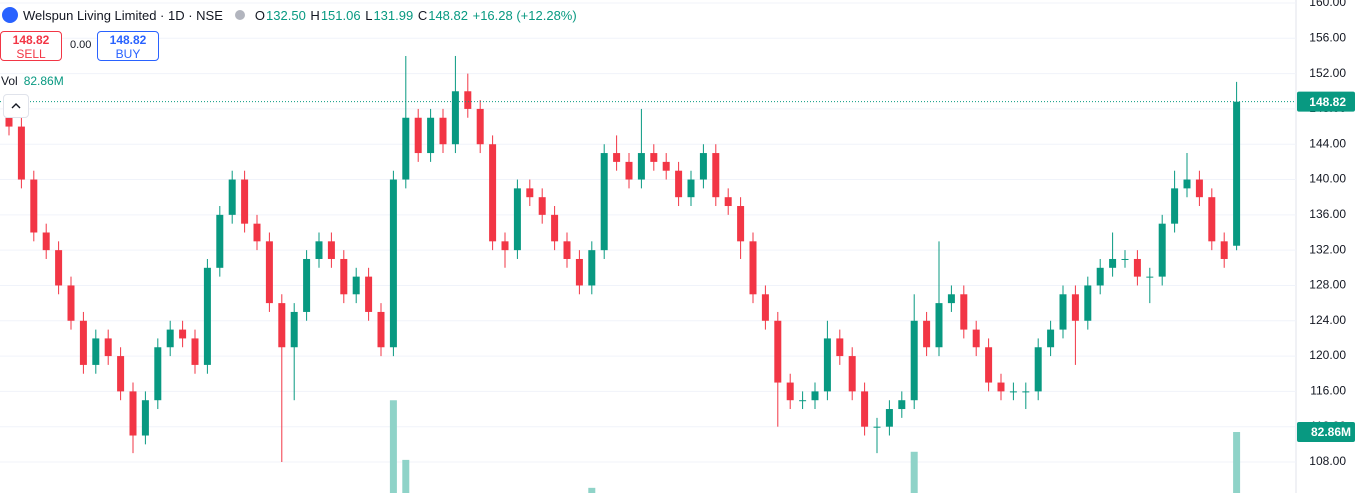 This screenshot has width=1358, height=493. I want to click on symbol-logo, so click(10, 15).